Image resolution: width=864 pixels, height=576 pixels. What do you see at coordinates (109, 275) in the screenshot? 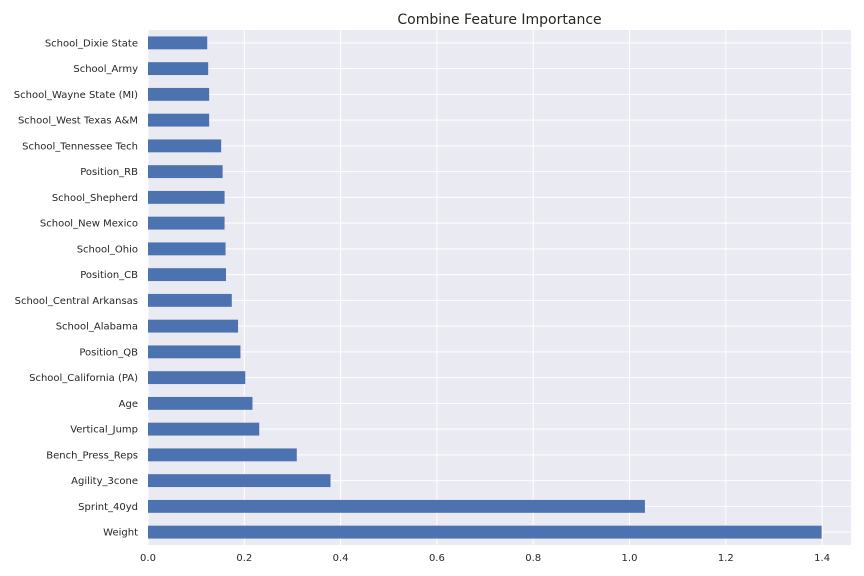
I see `y-tick-label: Position_CB` at bounding box center [109, 275].